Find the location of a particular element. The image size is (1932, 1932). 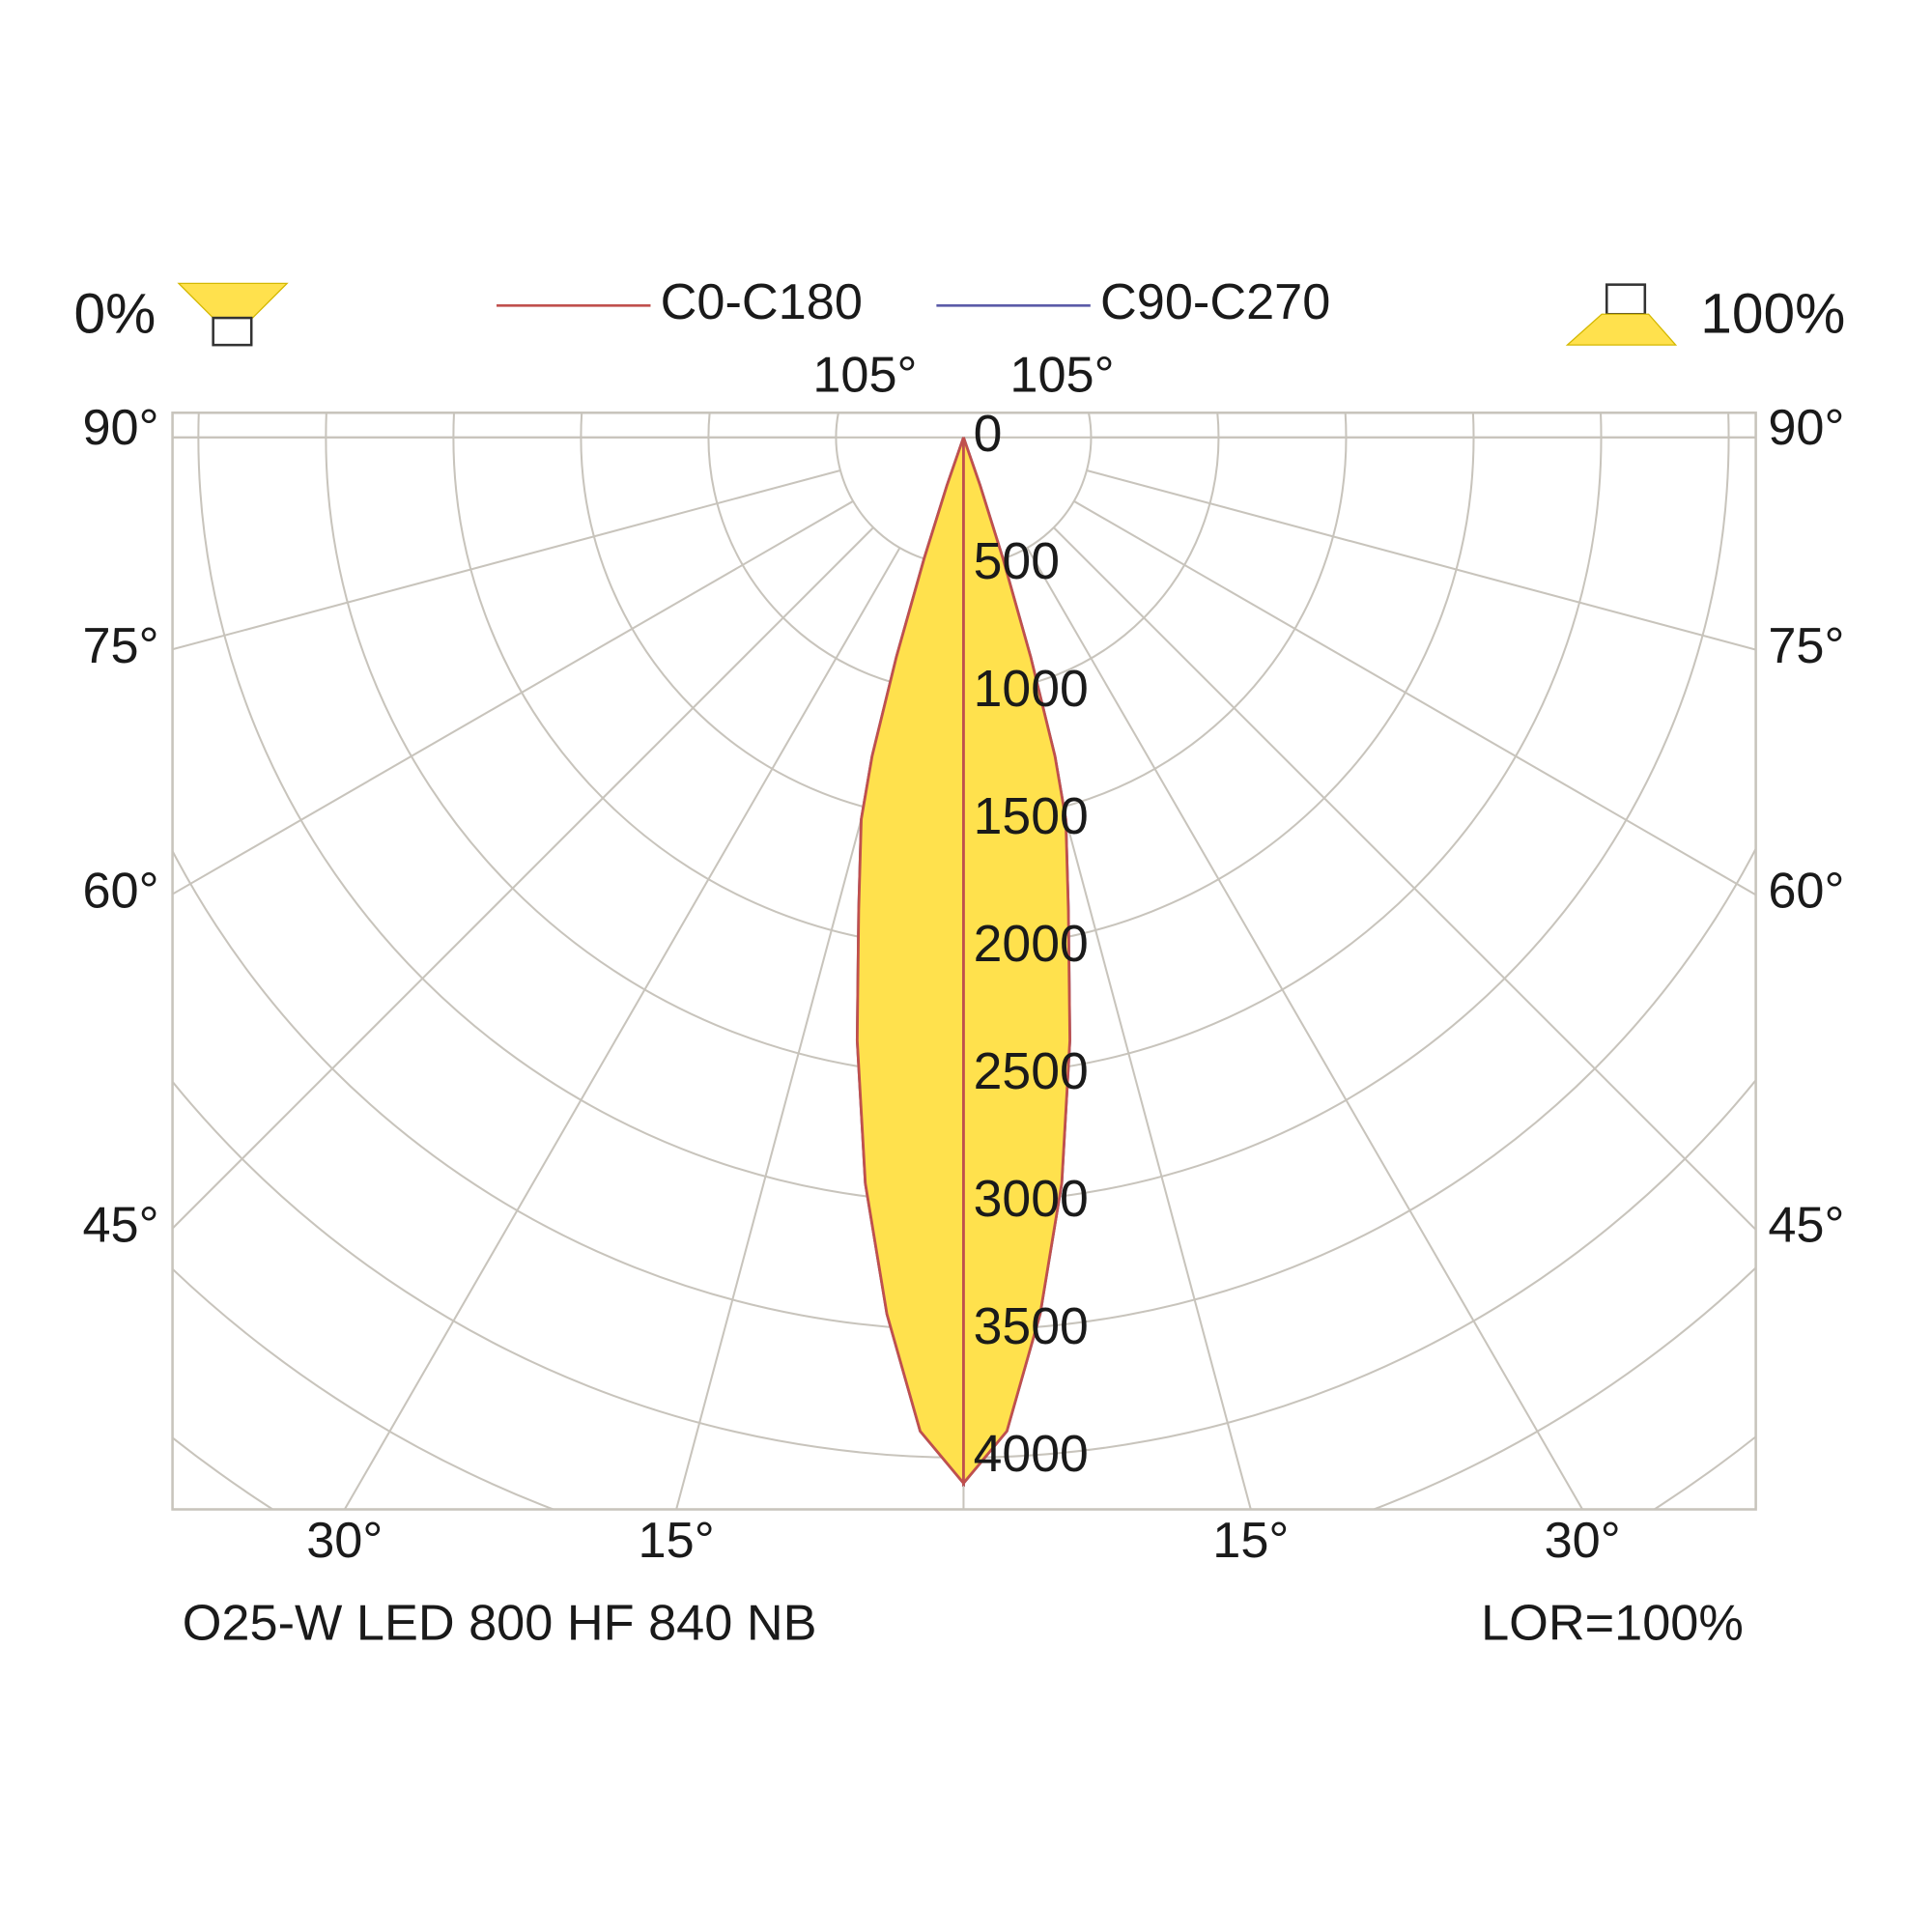

r-tick-label: 4000 is located at coordinates (1031, 1454).